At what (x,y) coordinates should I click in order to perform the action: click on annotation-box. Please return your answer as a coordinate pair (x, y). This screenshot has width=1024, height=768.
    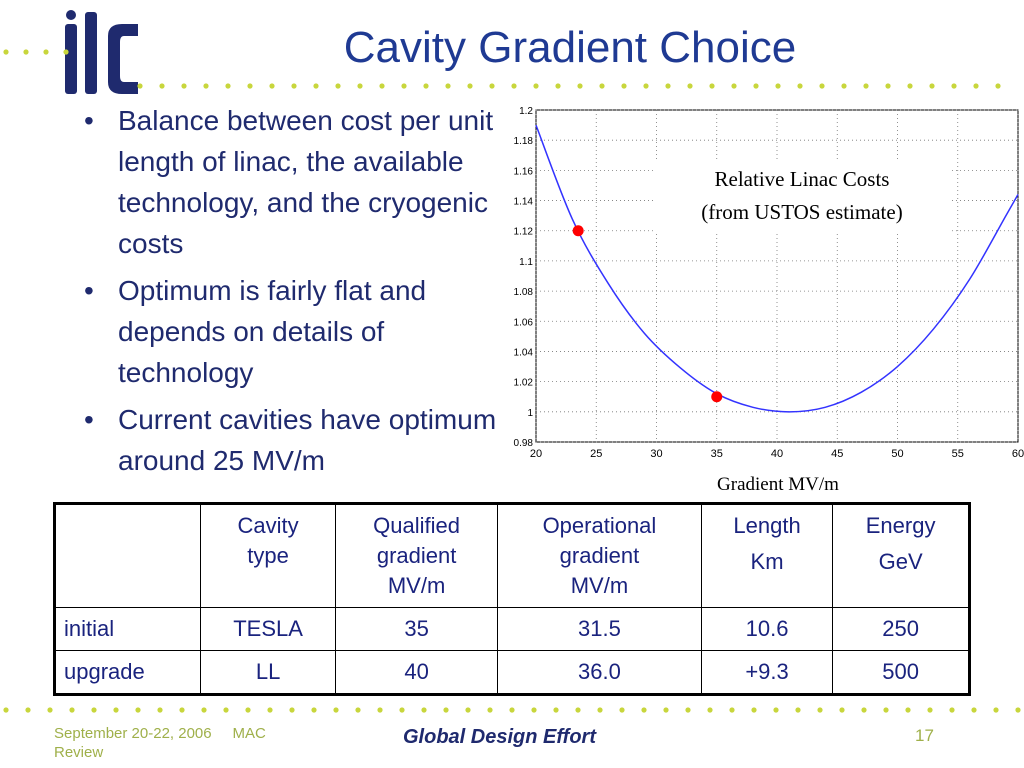
    Looking at the image, I should click on (802, 197).